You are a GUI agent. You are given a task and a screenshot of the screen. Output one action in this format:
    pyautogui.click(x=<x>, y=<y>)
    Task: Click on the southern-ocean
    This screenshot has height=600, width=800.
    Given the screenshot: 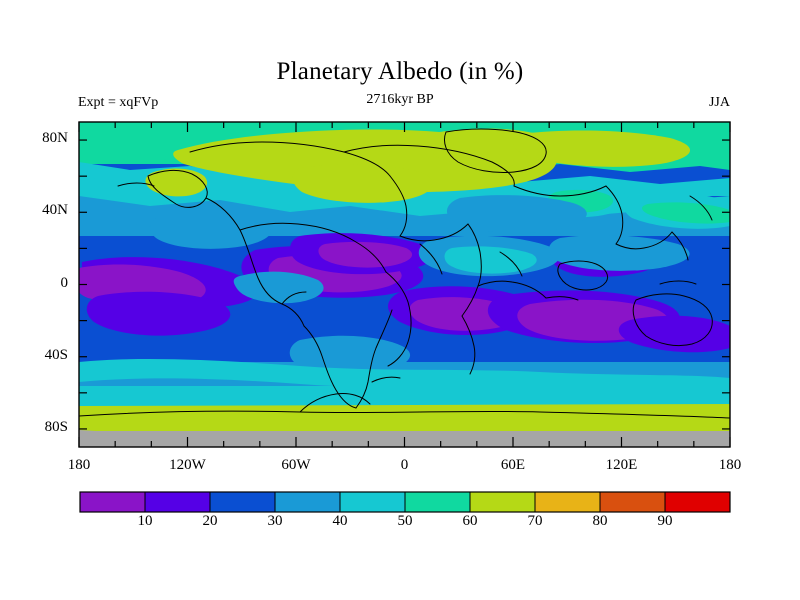 What is the action you would take?
    pyautogui.click(x=404, y=377)
    